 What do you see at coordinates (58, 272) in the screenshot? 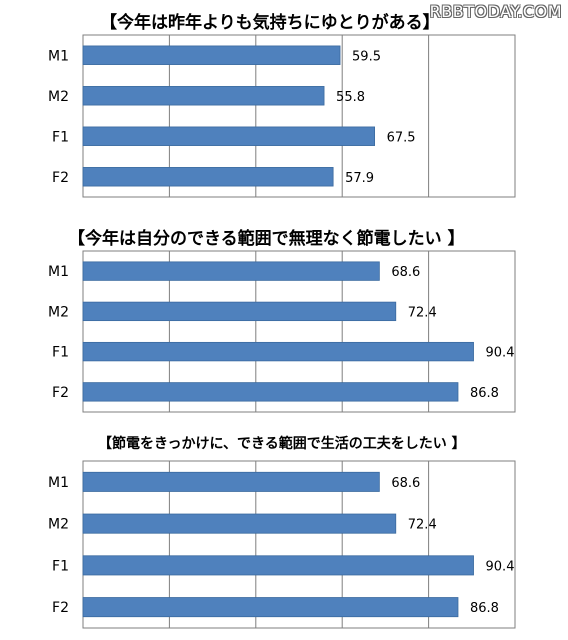
I see `chart-2-category-label: M1` at bounding box center [58, 272].